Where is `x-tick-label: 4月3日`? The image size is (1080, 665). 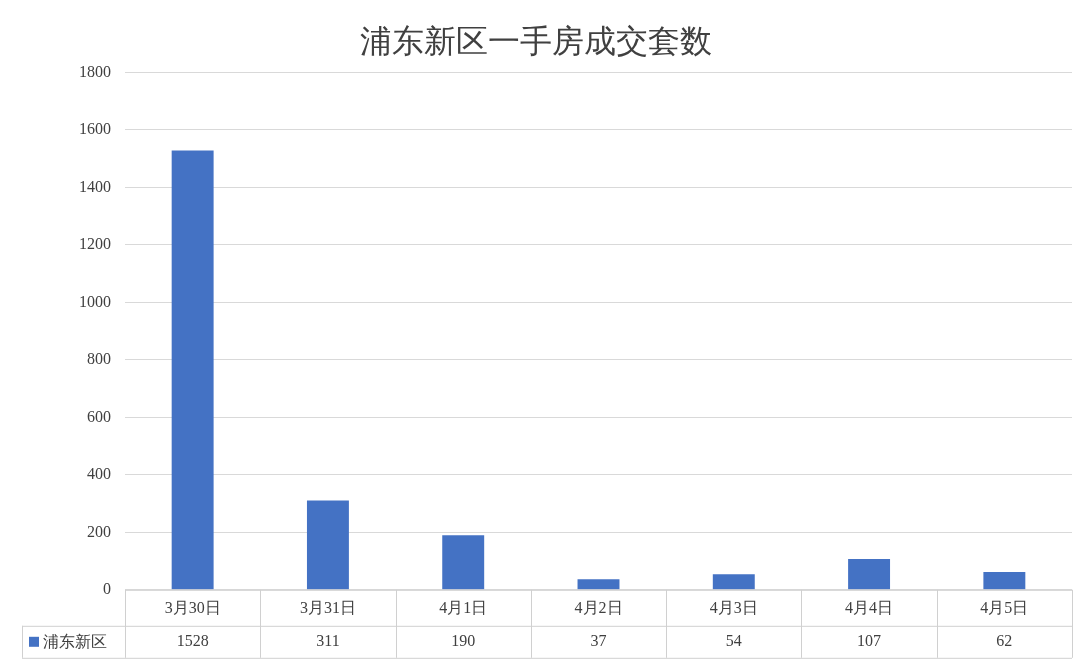
x-tick-label: 4月3日 is located at coordinates (733, 607).